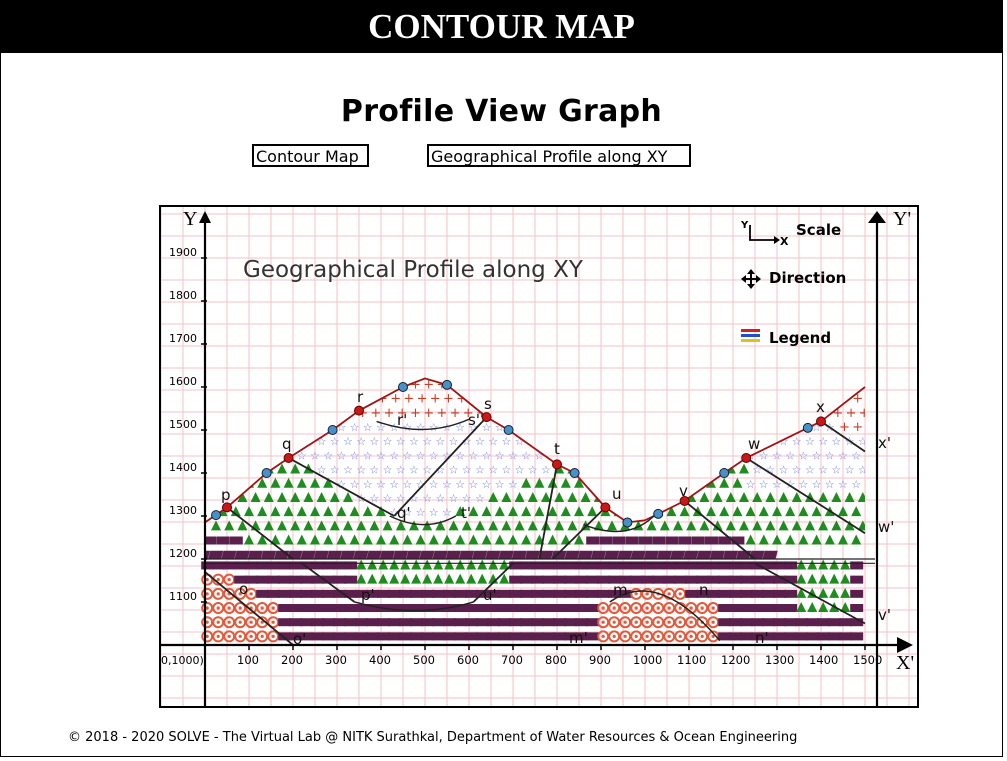 The height and width of the screenshot is (761, 1007). Describe the element at coordinates (518, 453) in the screenshot. I see `profile-points` at that location.